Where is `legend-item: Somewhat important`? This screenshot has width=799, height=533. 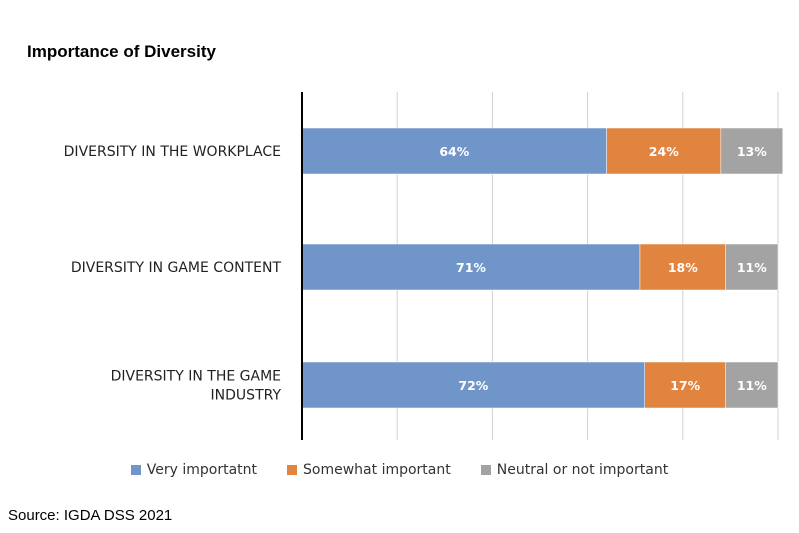 legend-item: Somewhat important is located at coordinates (369, 470).